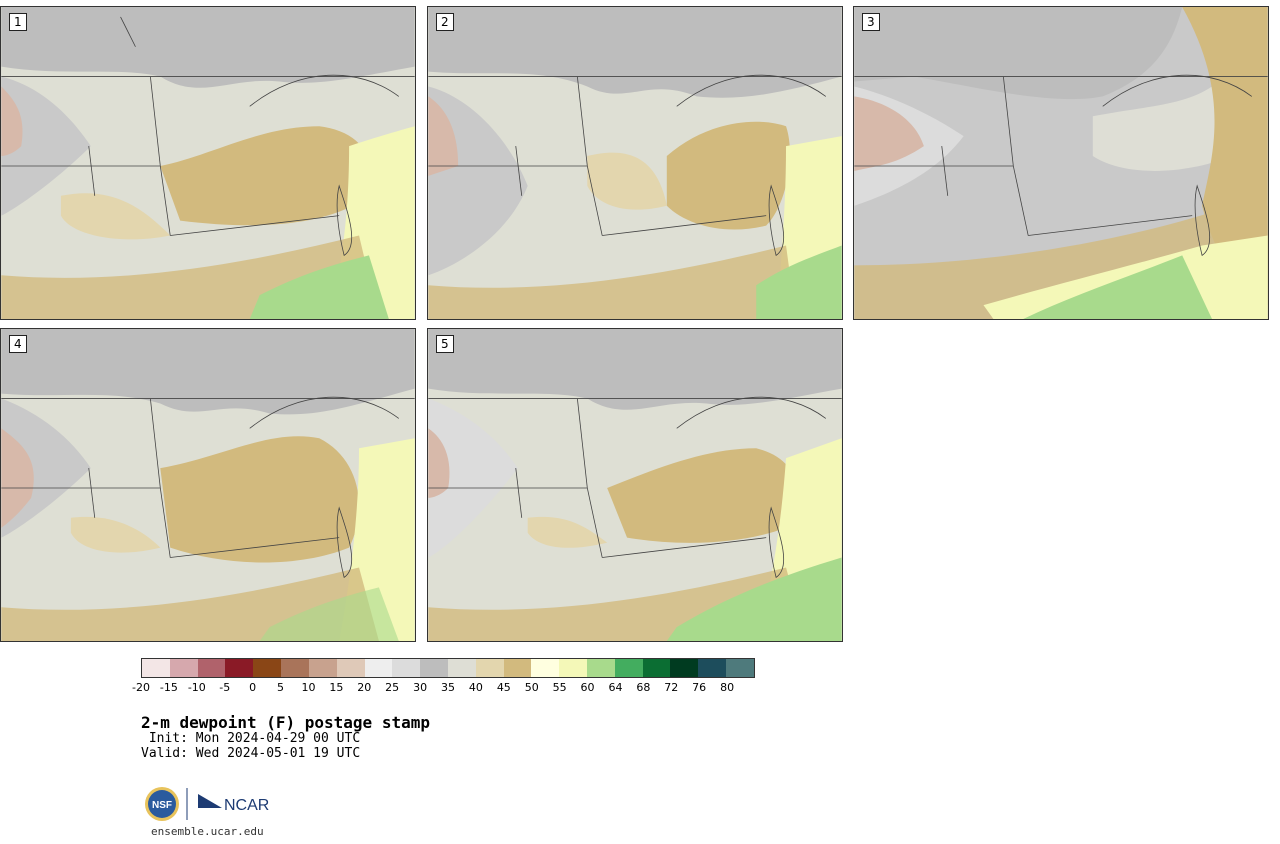 This screenshot has height=844, width=1280. What do you see at coordinates (308, 687) in the screenshot?
I see `colorbar-tick-label: 10` at bounding box center [308, 687].